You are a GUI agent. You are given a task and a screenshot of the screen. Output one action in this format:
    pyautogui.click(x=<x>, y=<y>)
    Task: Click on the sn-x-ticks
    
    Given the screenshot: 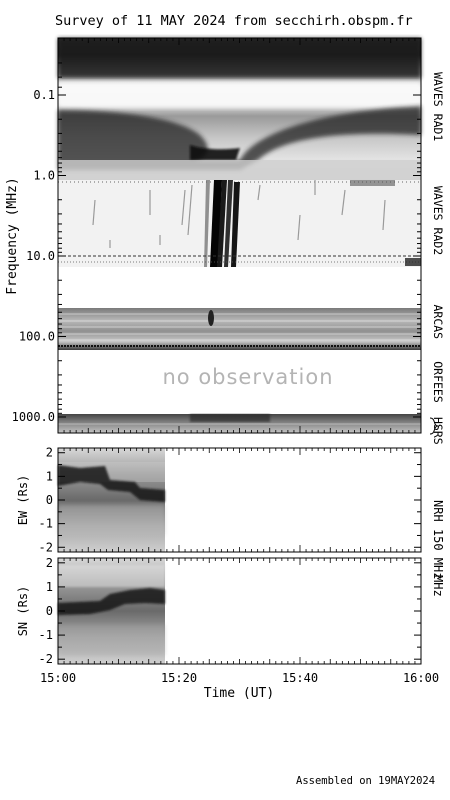 What is the action you would take?
    pyautogui.click(x=239, y=611)
    